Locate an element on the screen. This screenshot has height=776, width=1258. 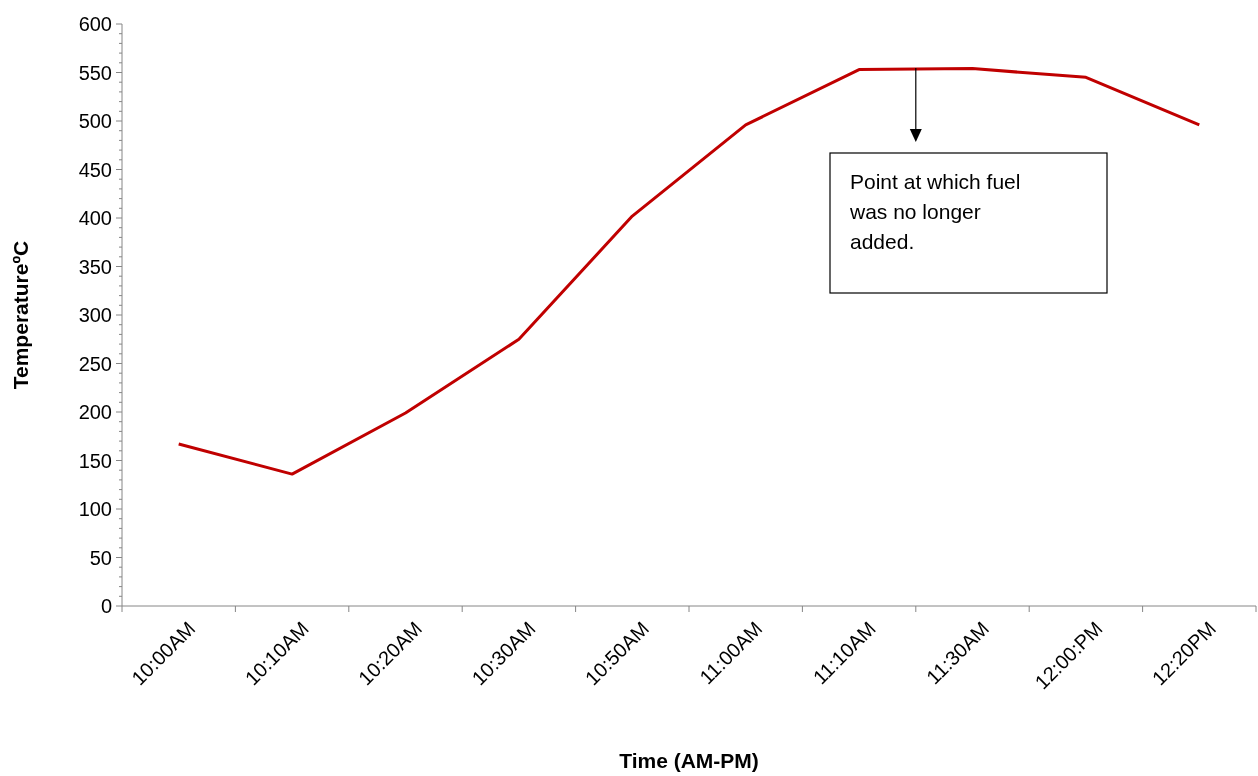
y-tick-label: 200 is located at coordinates (95, 412).